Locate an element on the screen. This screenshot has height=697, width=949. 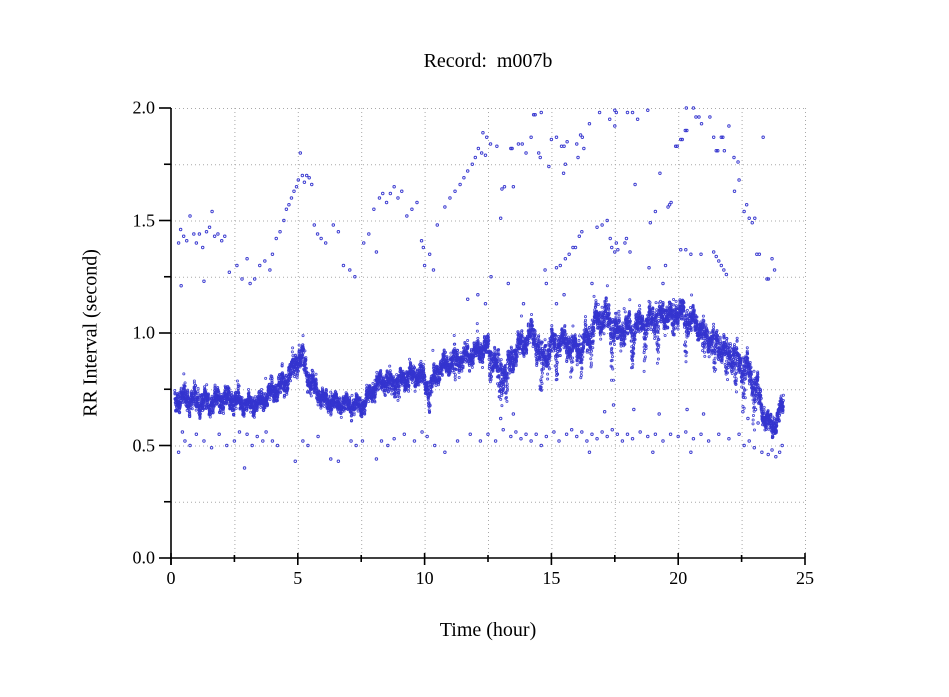
x-tick-label: 10 is located at coordinates (424, 578).